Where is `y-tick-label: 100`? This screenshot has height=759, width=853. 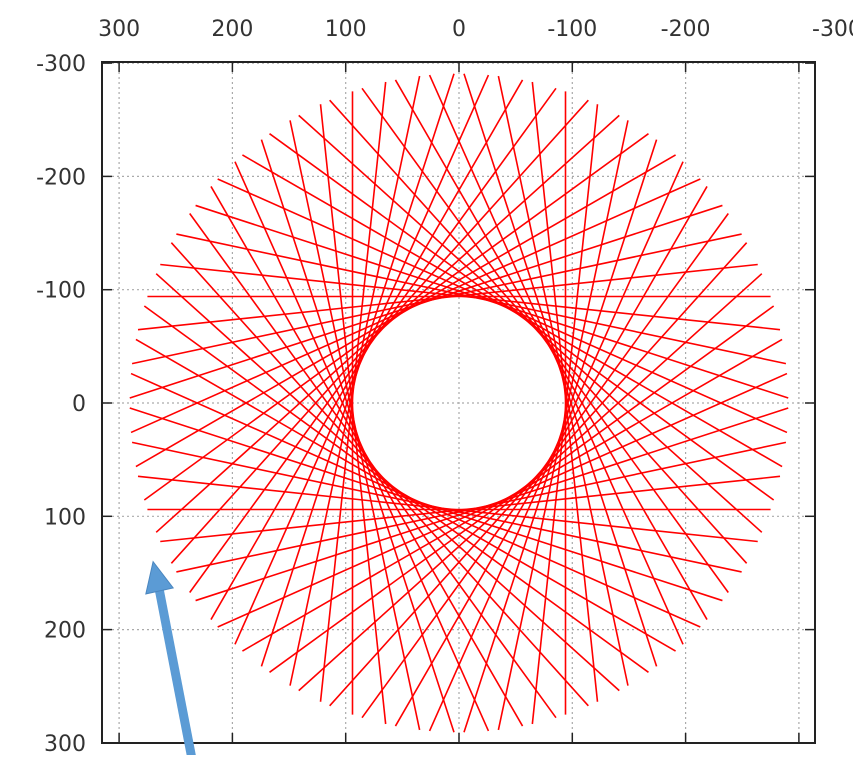 y-tick-label: 100 is located at coordinates (65, 517).